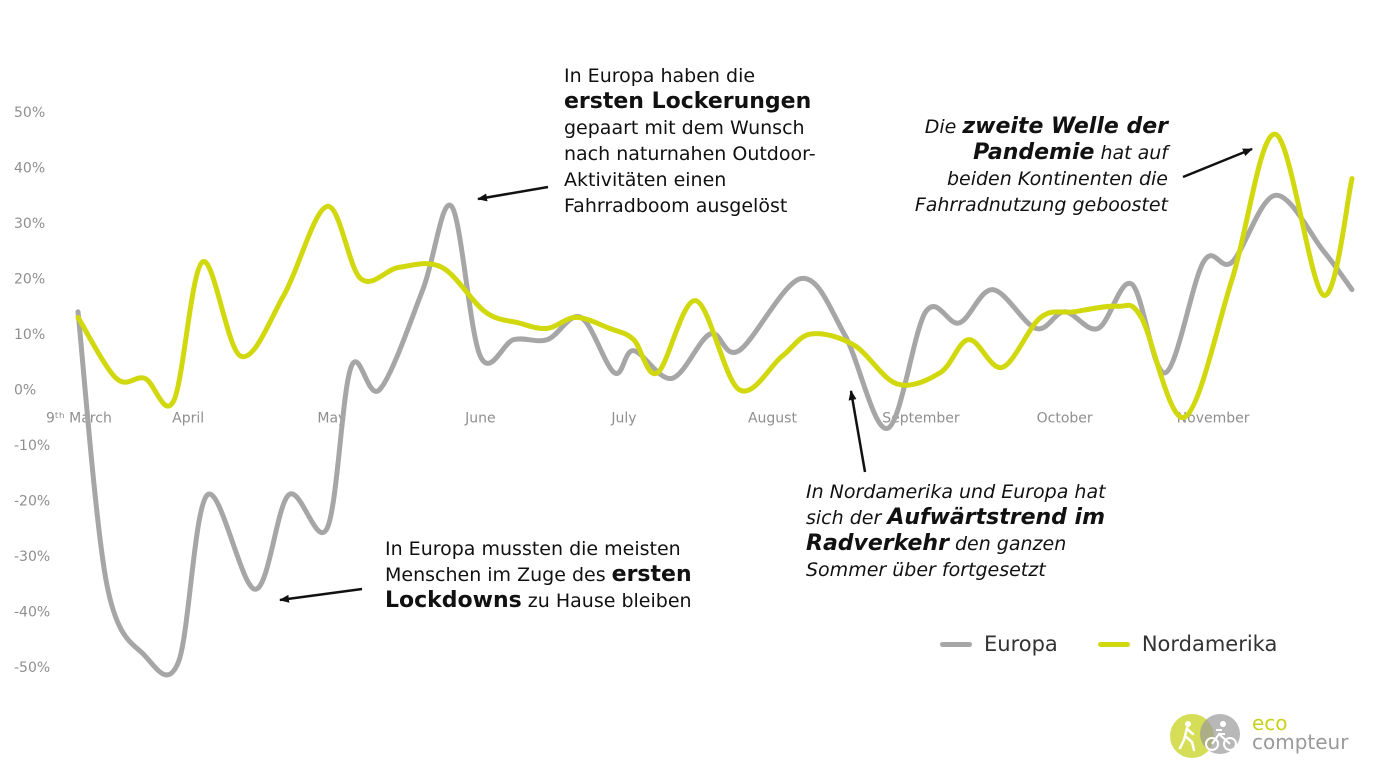  I want to click on y-axis: 50% 40% 30% 20% 10% 0% -10% -20% -30% -40% -50%, so click(32, 390).